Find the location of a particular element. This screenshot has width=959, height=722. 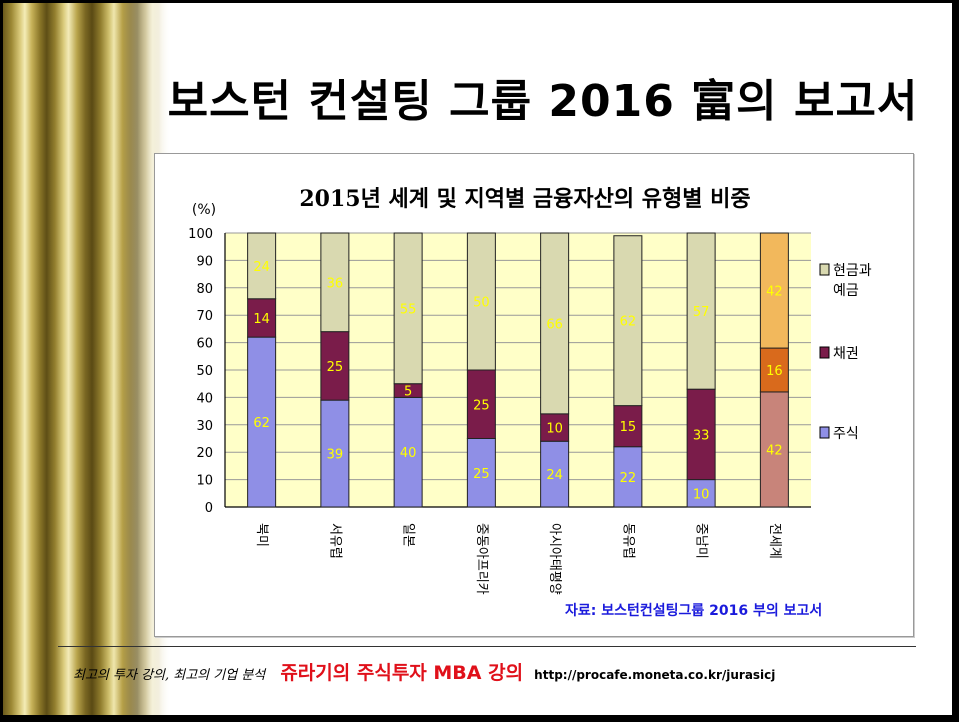

data-label: 22 is located at coordinates (628, 478).